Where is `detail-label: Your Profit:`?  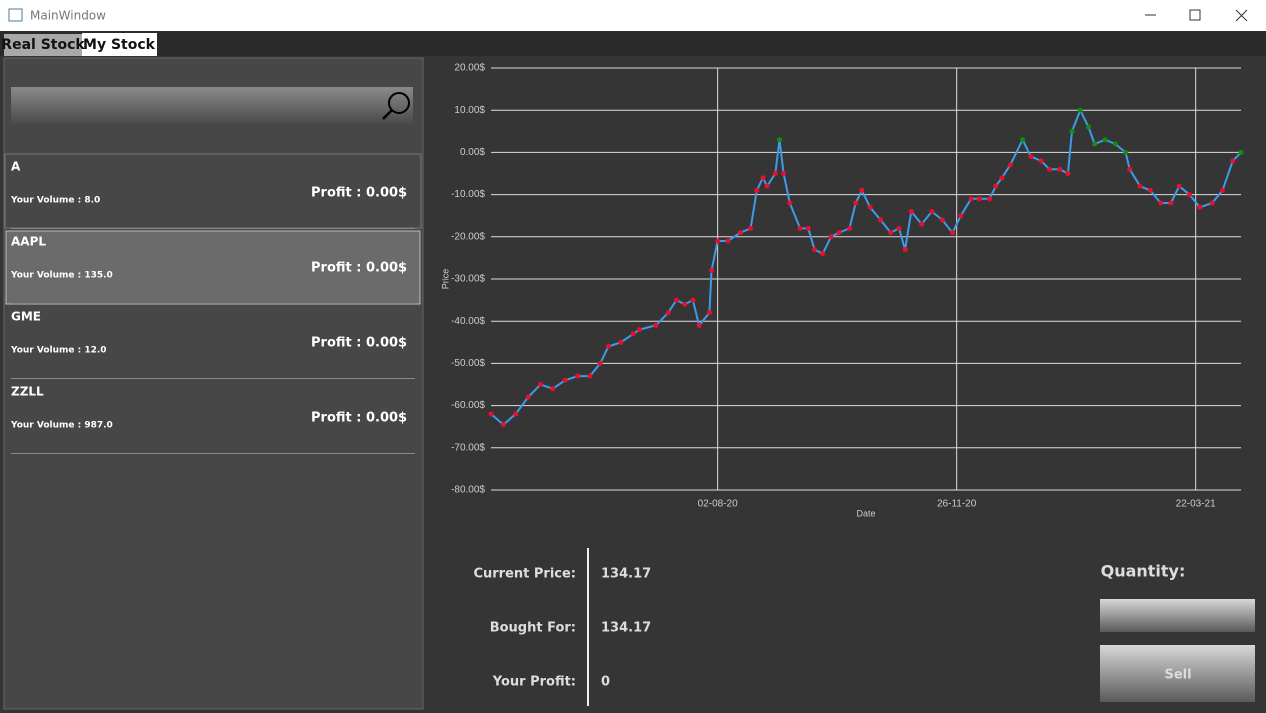 detail-label: Your Profit: is located at coordinates (534, 682).